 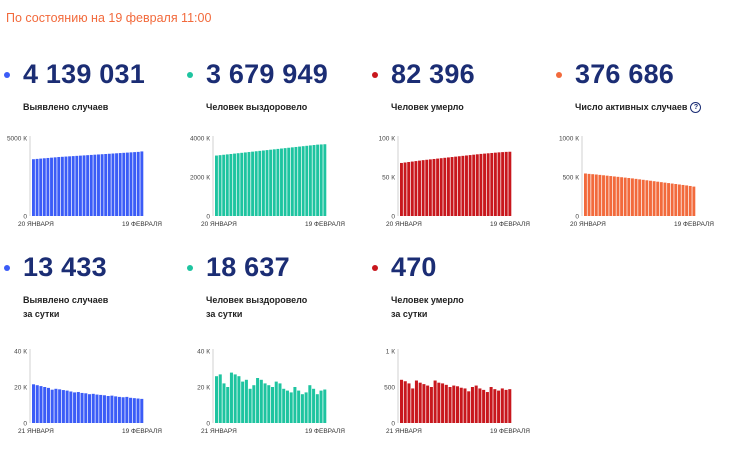 What do you see at coordinates (390, 352) in the screenshot?
I see `y-tick-label: 1 К` at bounding box center [390, 352].